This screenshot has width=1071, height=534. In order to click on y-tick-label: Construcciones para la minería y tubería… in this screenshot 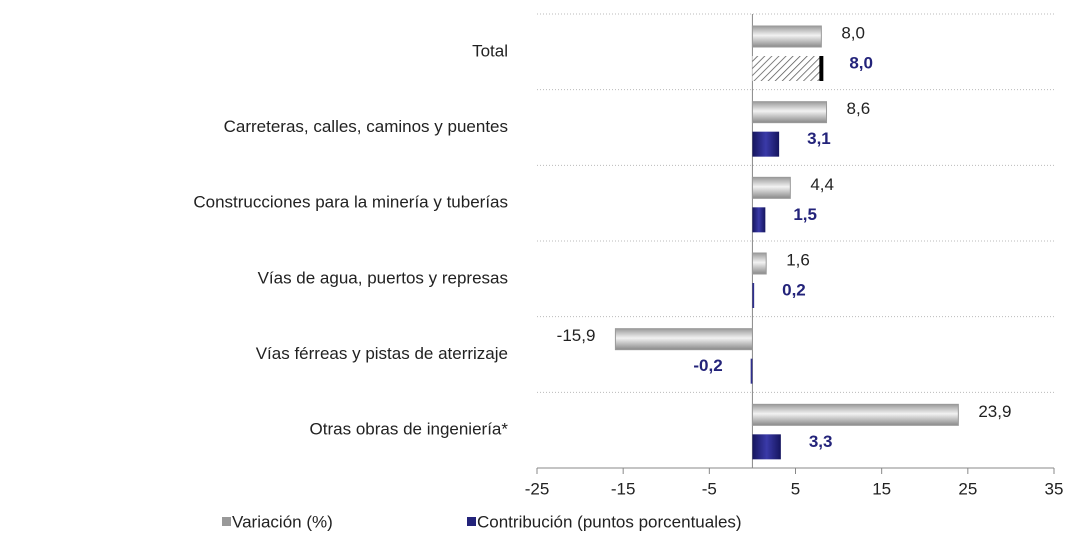, I will do `click(350, 202)`.